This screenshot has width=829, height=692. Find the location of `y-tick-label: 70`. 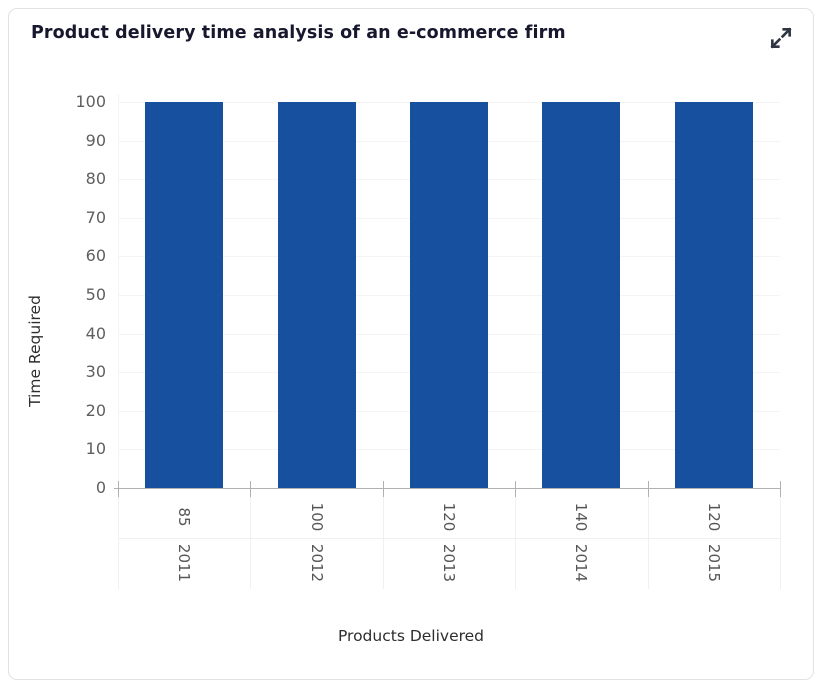

y-tick-label: 70 is located at coordinates (95, 217).